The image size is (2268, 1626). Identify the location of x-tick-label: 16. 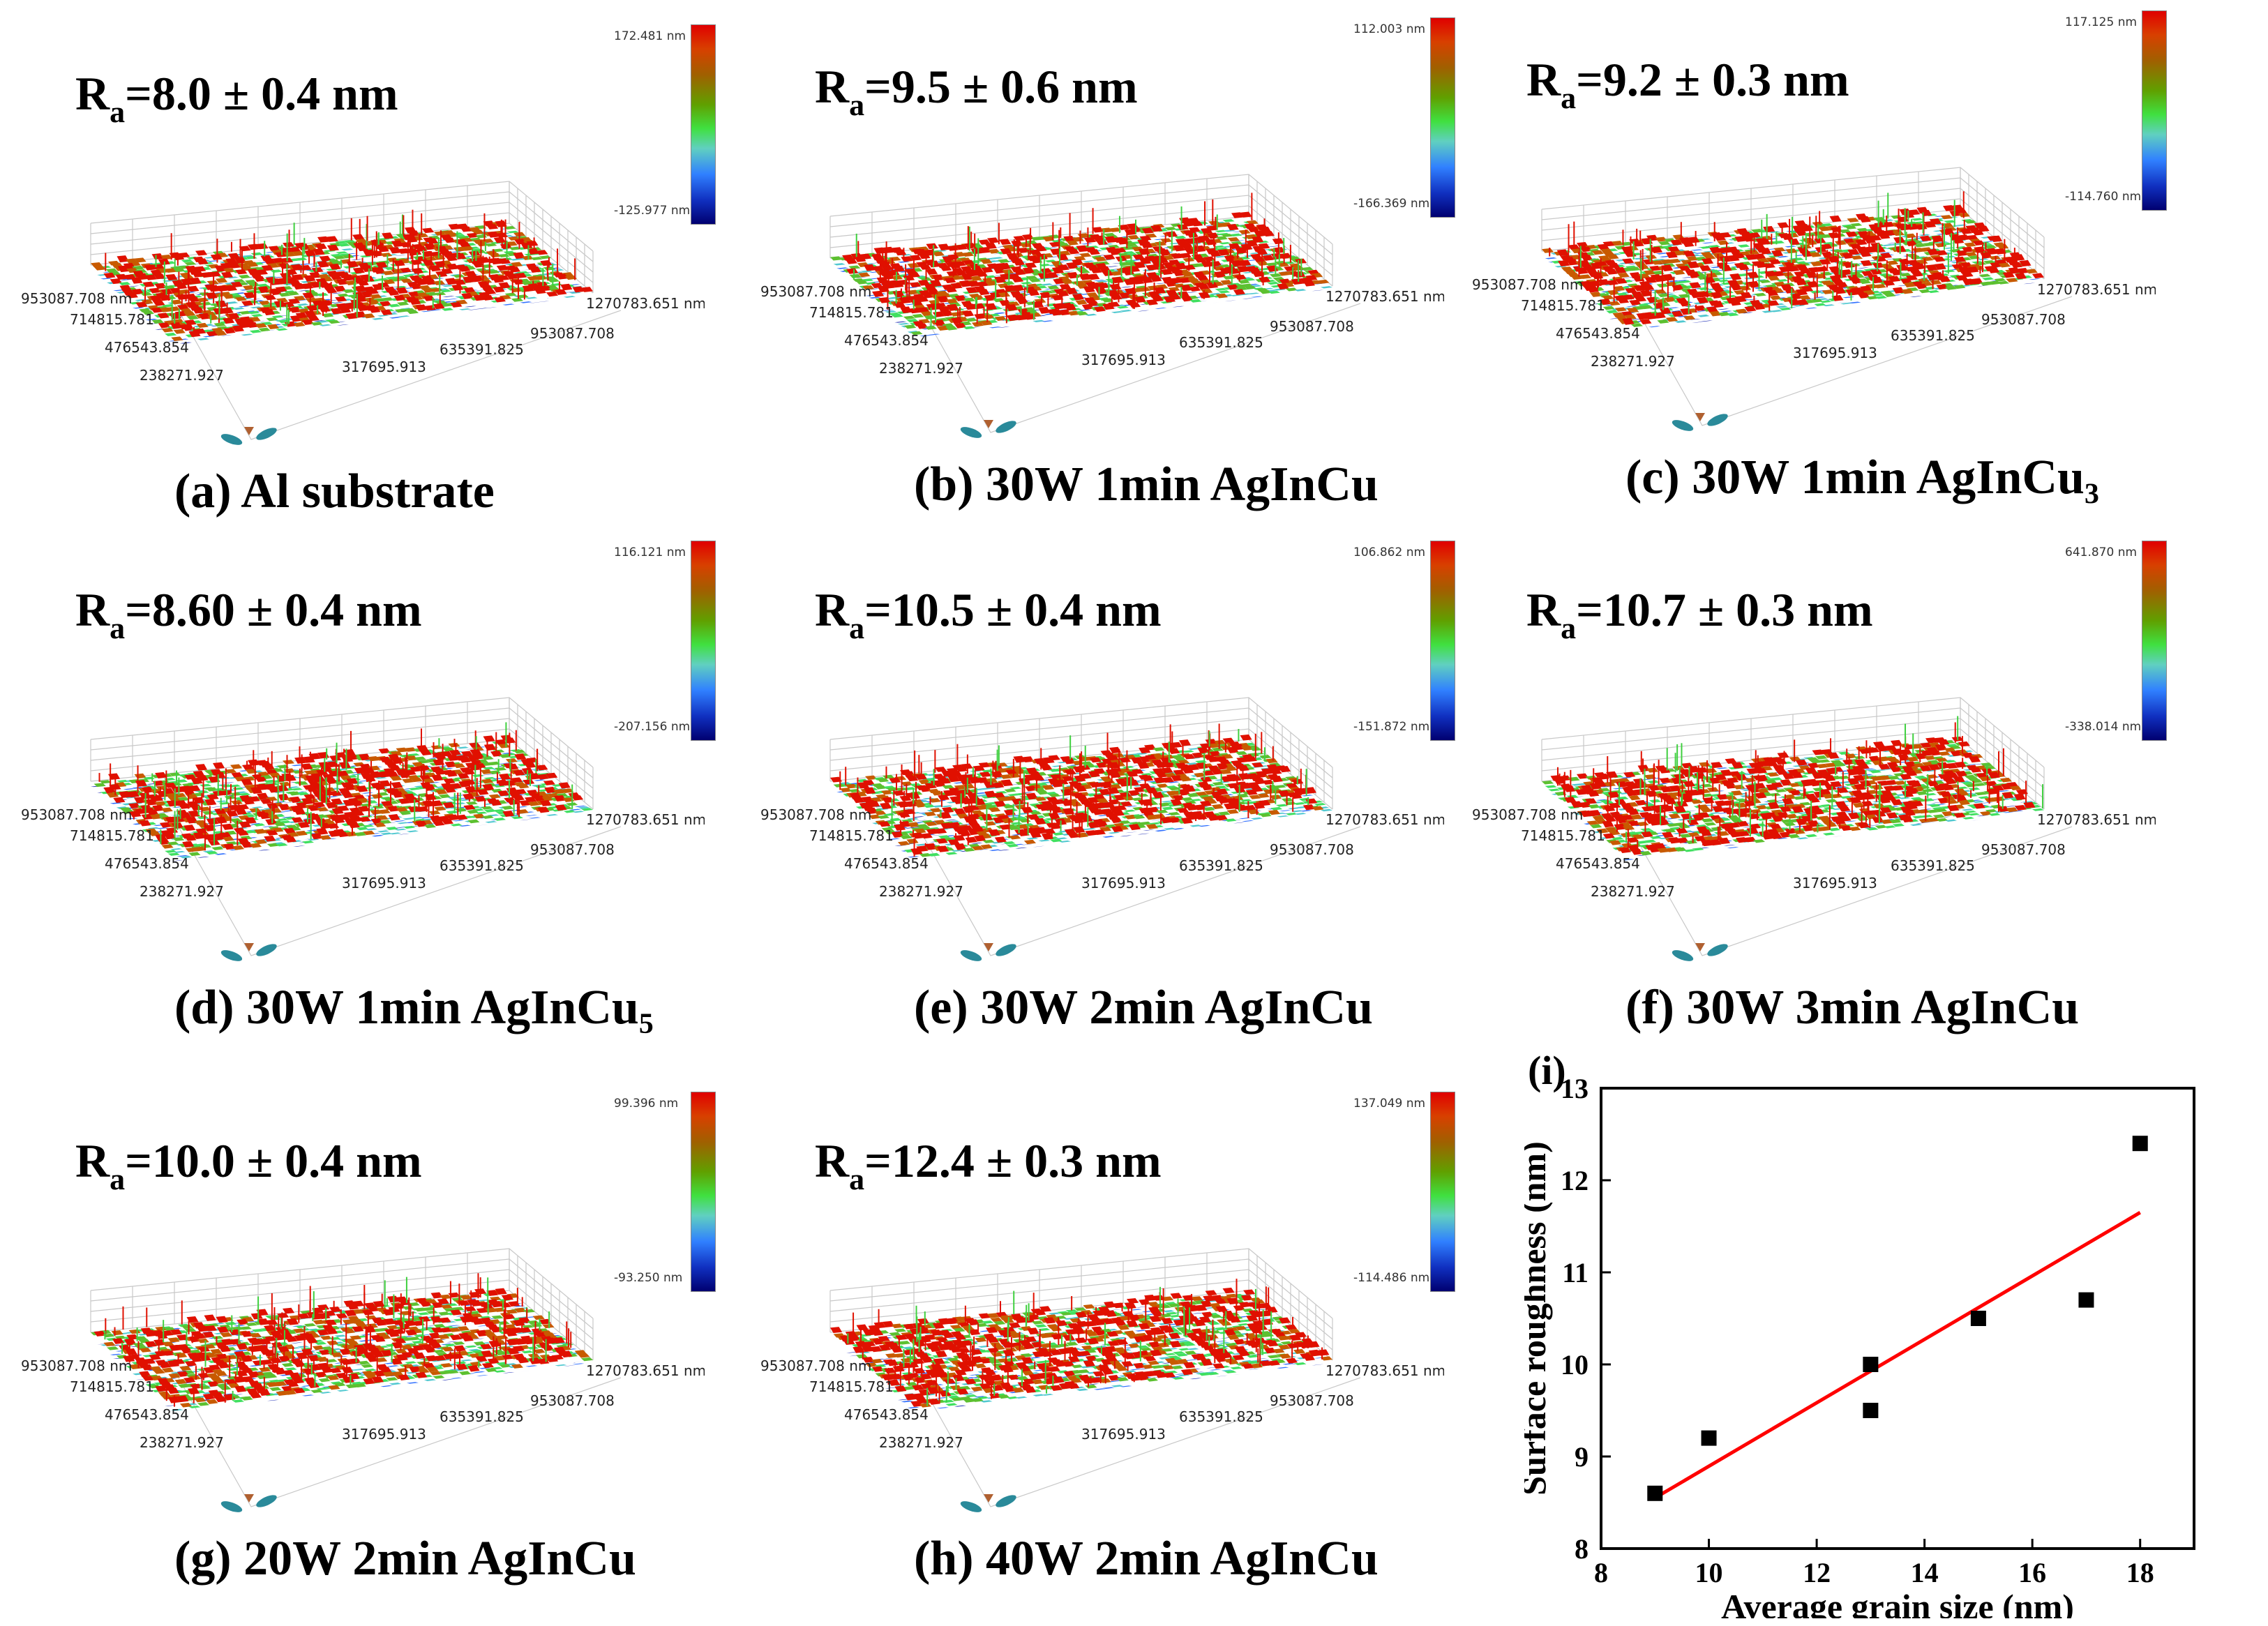
(2032, 1573).